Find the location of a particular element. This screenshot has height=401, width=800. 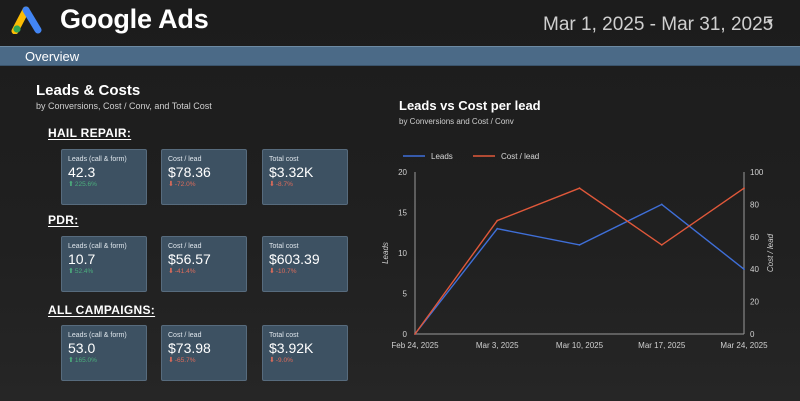

metric-card-total-cost: Total cost $3.32K ⬇-8.7% is located at coordinates (305, 177).